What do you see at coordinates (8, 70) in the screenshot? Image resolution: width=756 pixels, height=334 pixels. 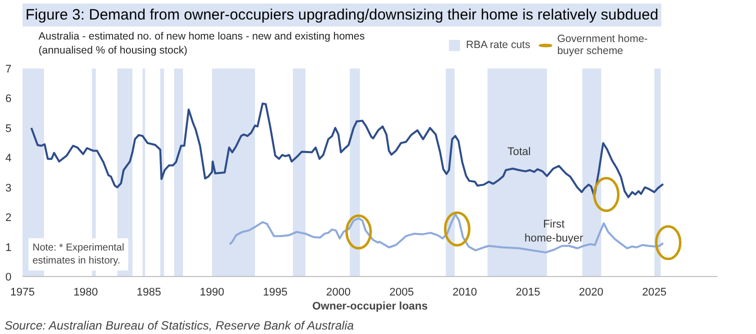 I see `y-tick-label: 7` at bounding box center [8, 70].